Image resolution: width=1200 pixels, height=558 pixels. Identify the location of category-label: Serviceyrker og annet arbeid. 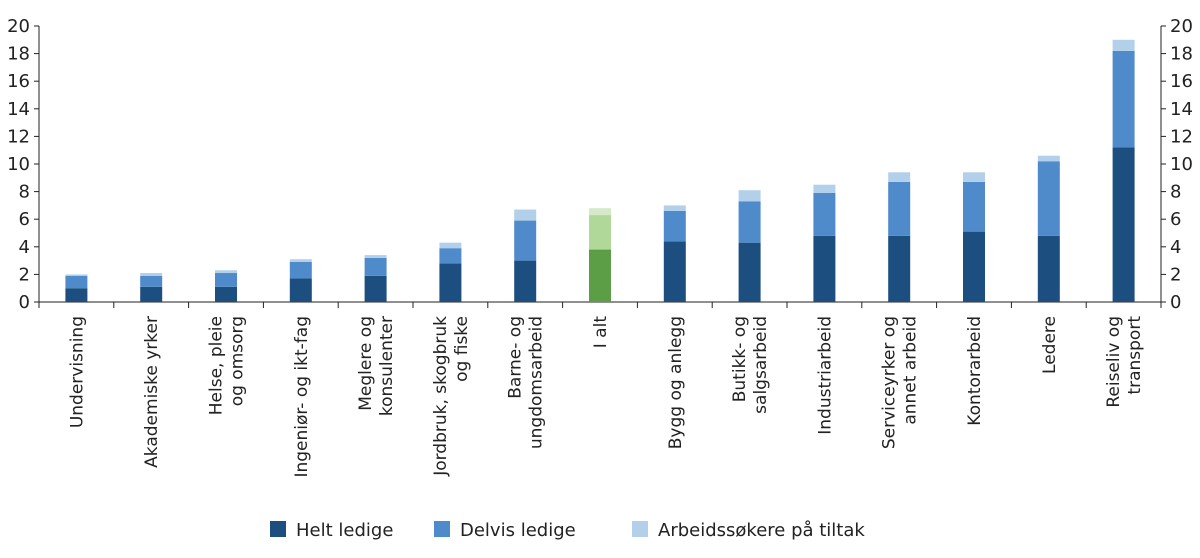
(900, 382).